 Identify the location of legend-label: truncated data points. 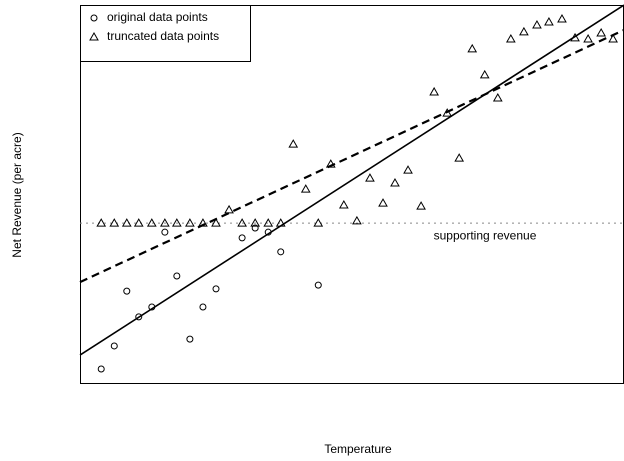
(163, 36).